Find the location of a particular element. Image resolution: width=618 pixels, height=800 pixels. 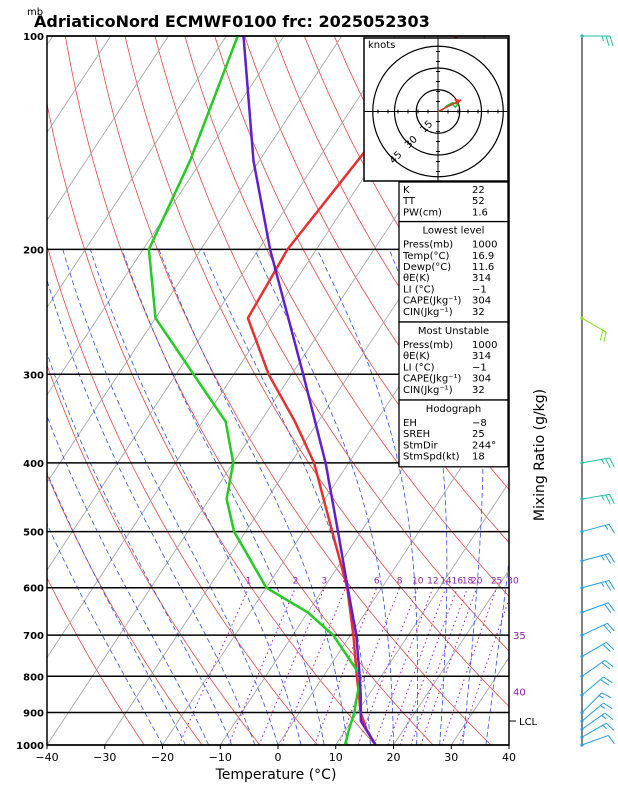

lowest-level-row-label: CAPE(Jkg⁻¹) is located at coordinates (432, 301).